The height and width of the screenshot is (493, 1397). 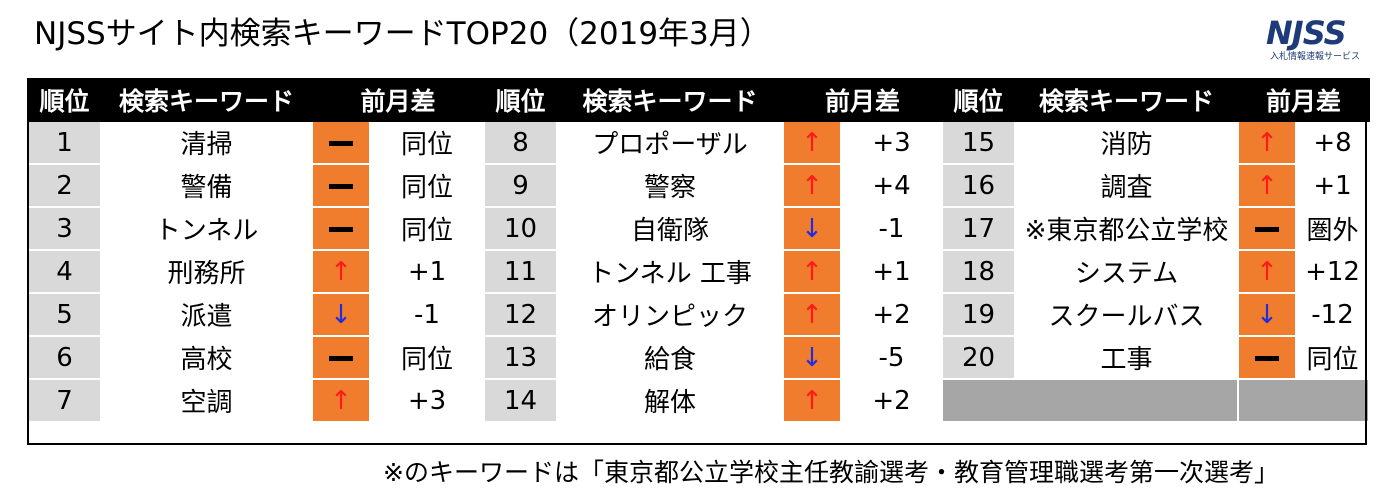 What do you see at coordinates (891, 185) in the screenshot?
I see `diff-cell: +4` at bounding box center [891, 185].